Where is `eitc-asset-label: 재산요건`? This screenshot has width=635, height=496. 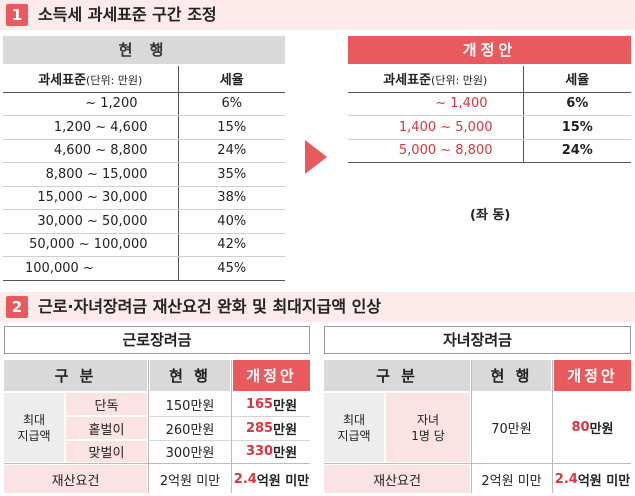 eitc-asset-label: 재산요건 is located at coordinates (75, 479).